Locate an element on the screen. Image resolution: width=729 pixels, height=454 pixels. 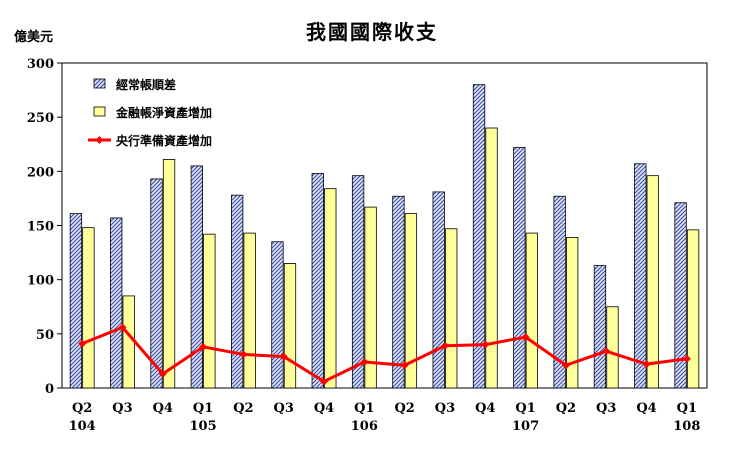
x-year-label: 105 is located at coordinates (203, 426).